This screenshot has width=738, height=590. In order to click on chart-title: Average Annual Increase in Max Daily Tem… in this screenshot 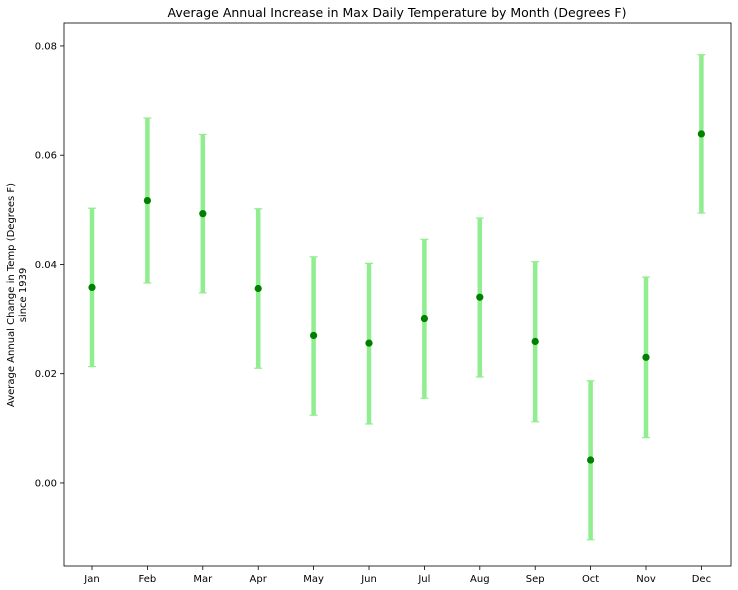, I will do `click(397, 12)`.